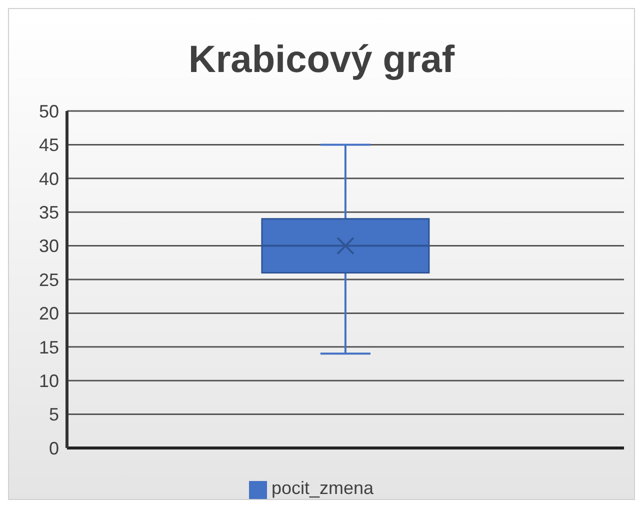 The height and width of the screenshot is (508, 643). Describe the element at coordinates (48, 111) in the screenshot. I see `y-tick-label: 50` at that location.